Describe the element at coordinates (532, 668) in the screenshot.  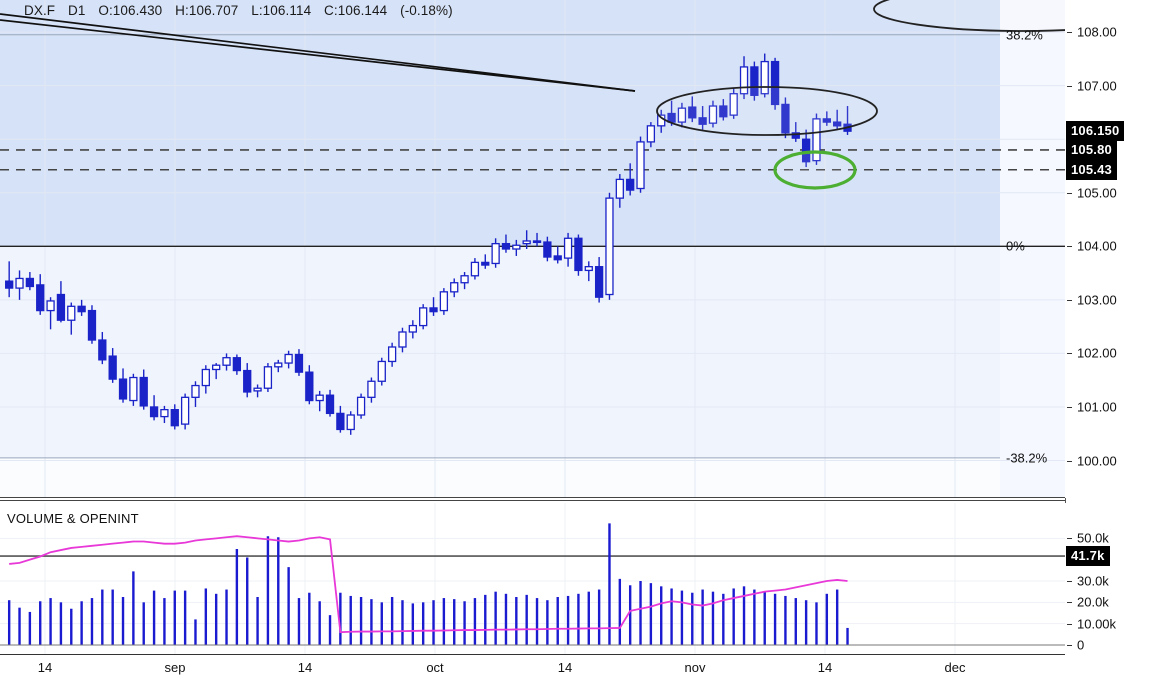
I see `time-axis: 14 sep 14 oct 14 nov 14 dec` at that location.